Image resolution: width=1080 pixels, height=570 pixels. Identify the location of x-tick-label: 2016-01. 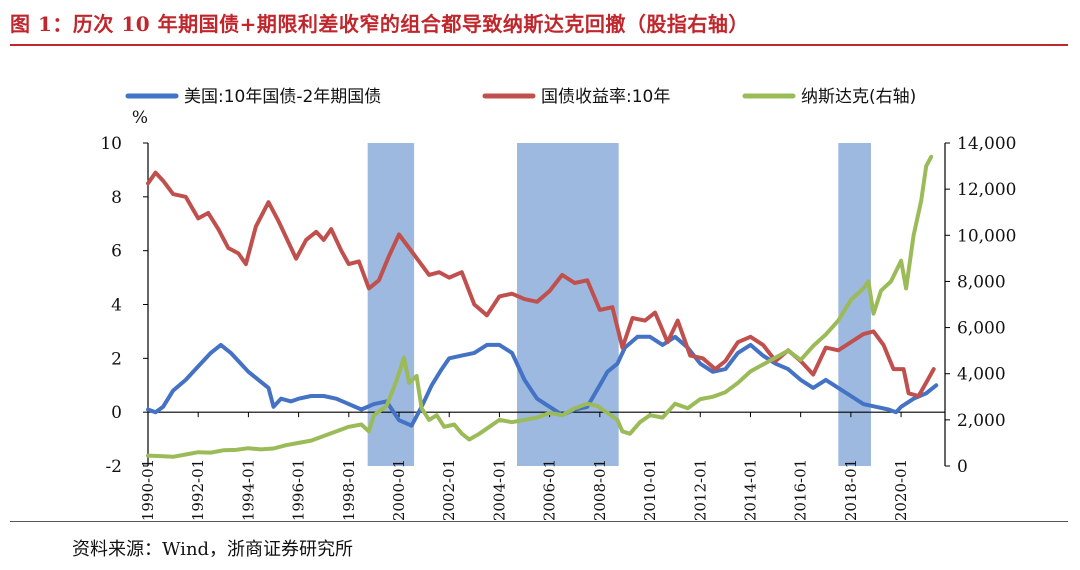
(801, 489).